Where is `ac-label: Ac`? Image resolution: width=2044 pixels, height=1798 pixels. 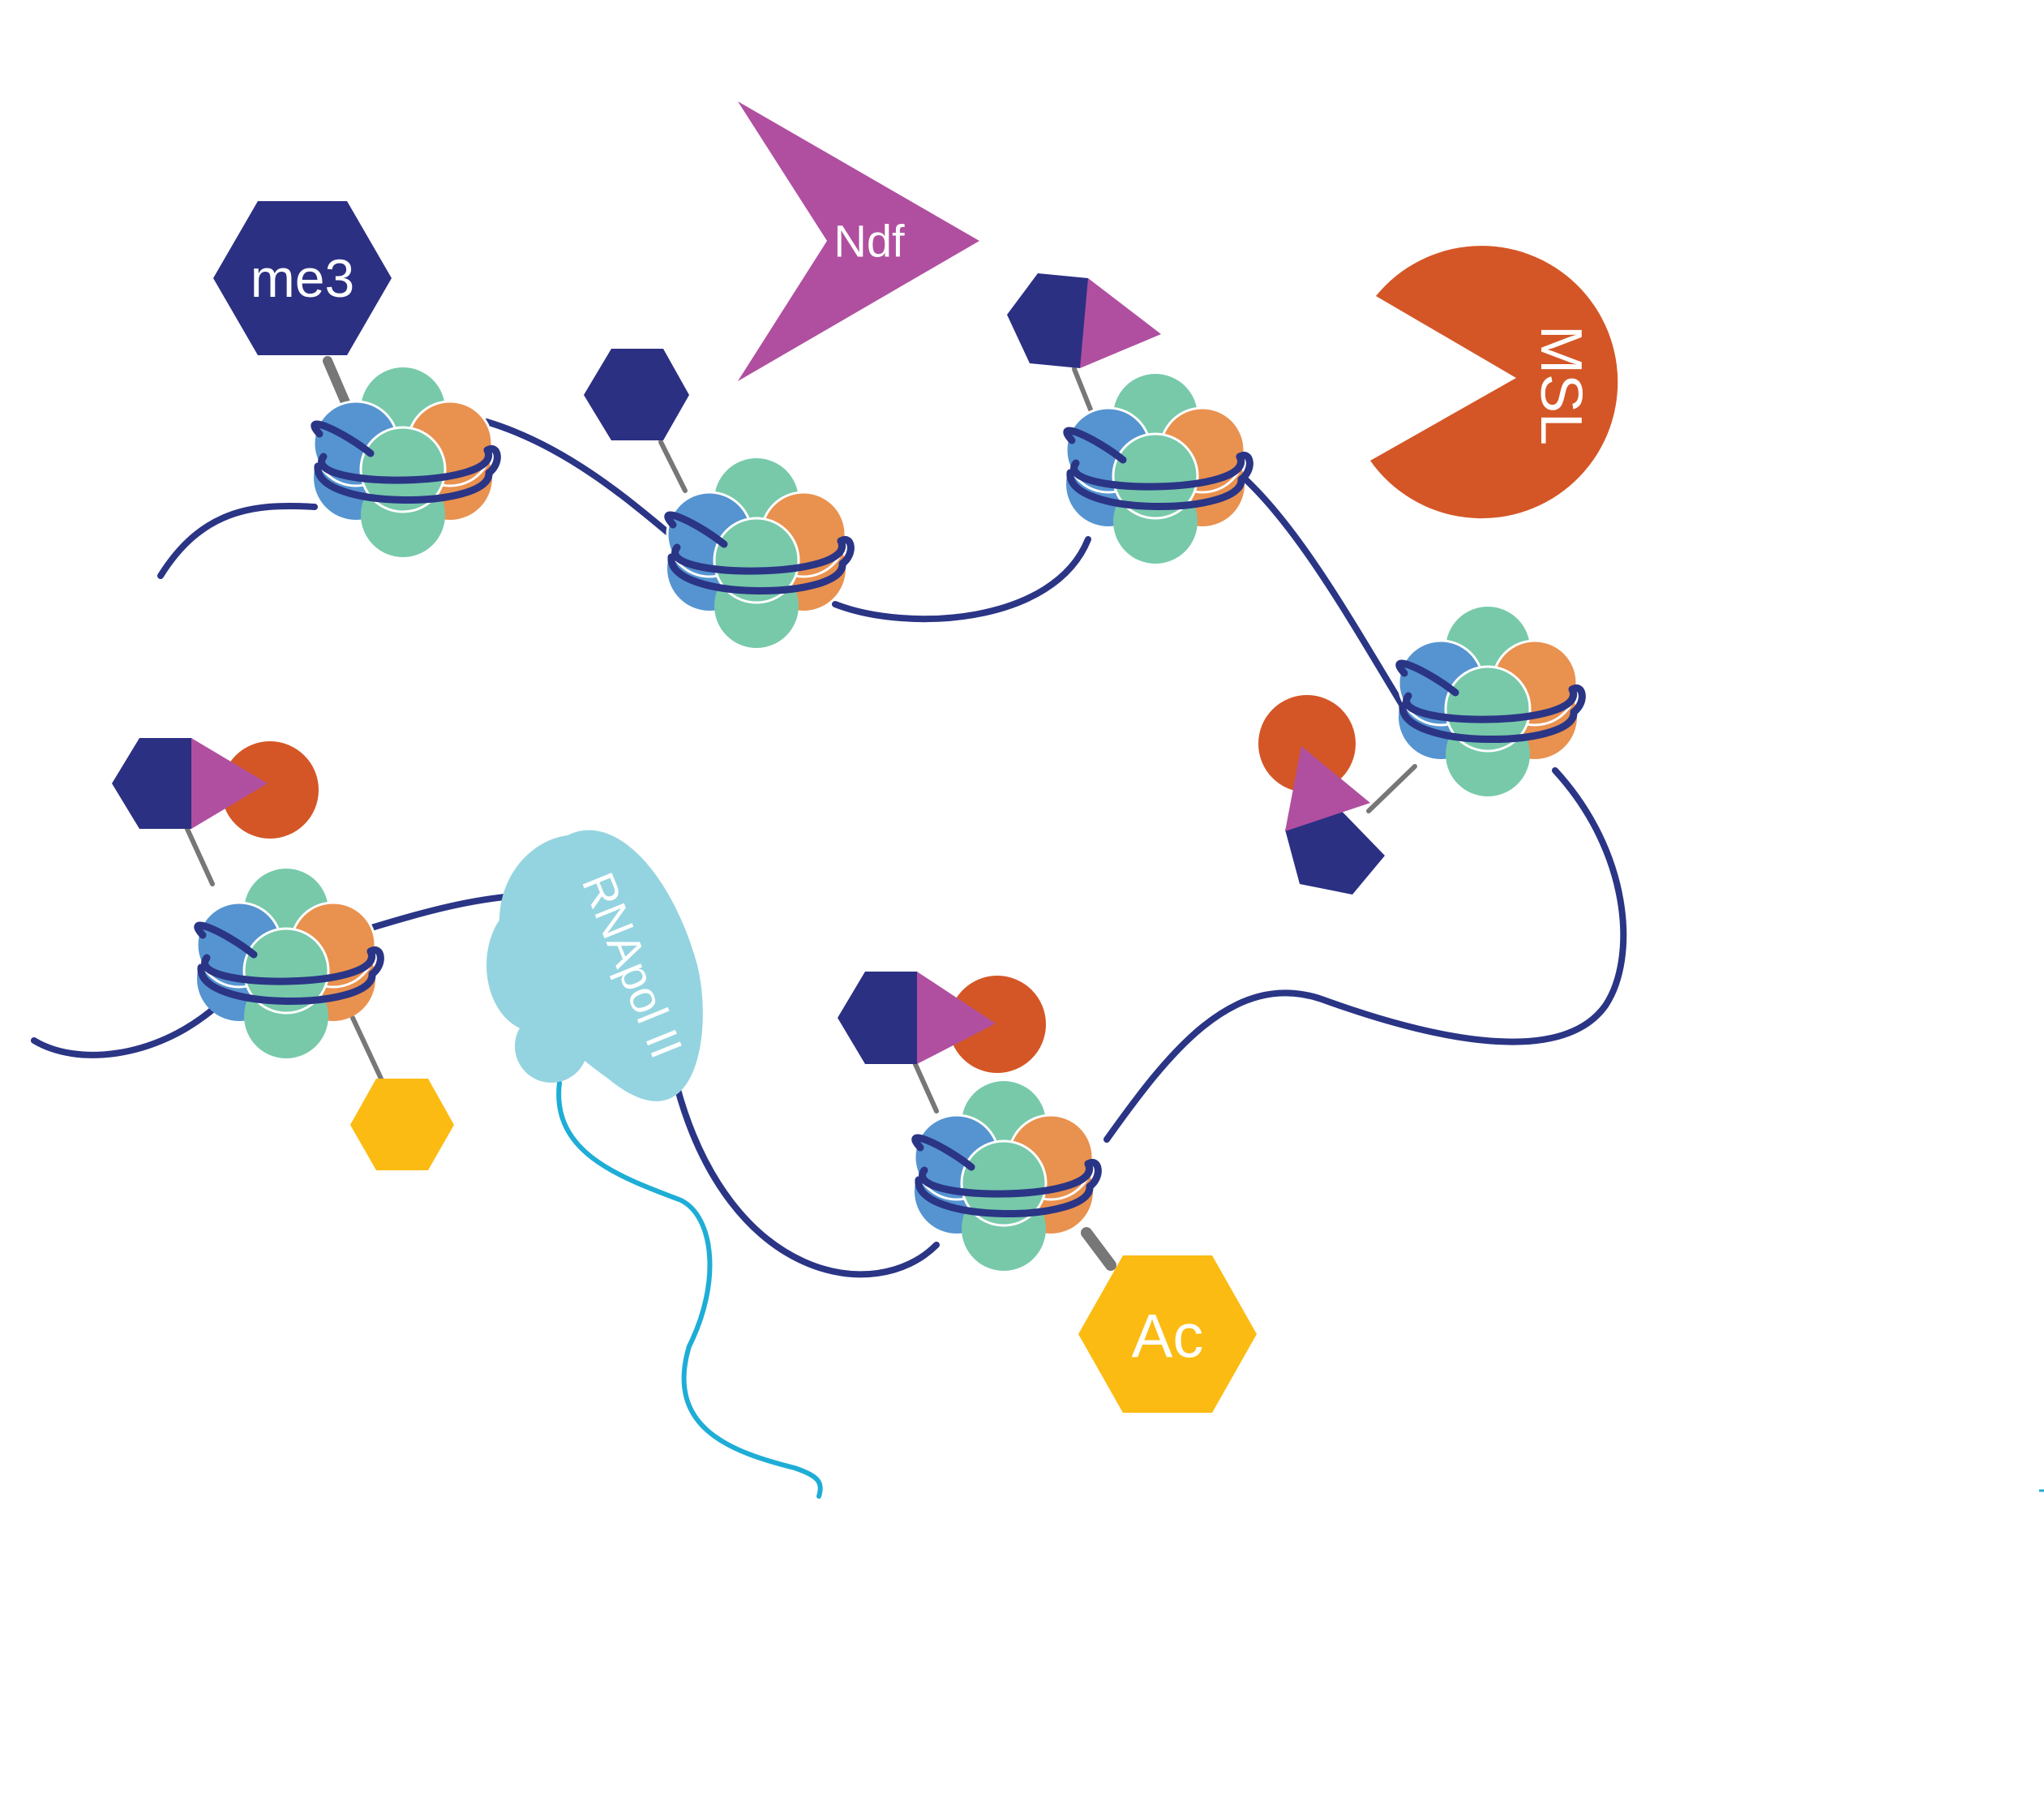
ac-label: Ac is located at coordinates (1168, 1336).